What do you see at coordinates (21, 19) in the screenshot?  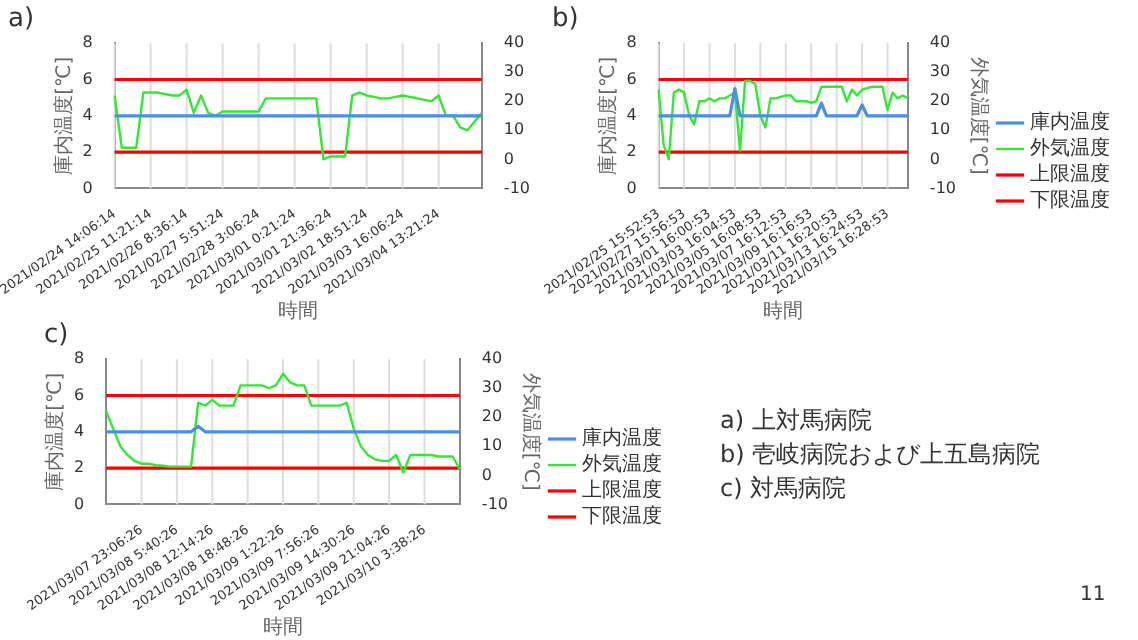 I see `chart-title: a)` at bounding box center [21, 19].